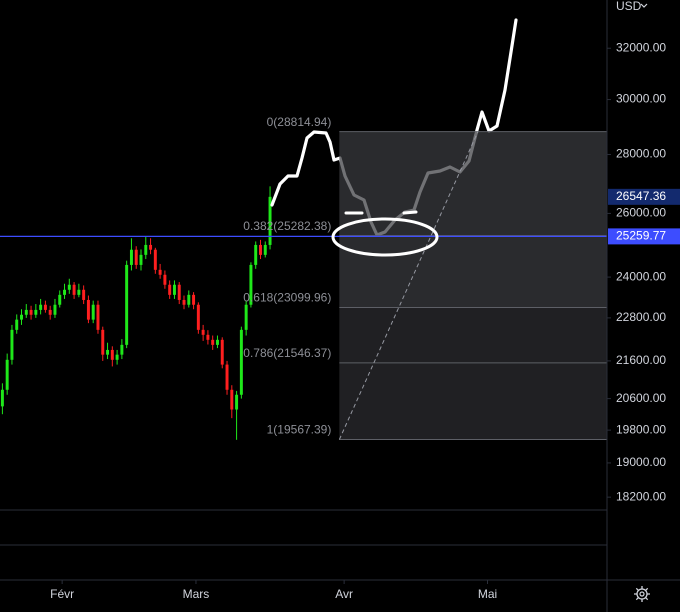  I want to click on y-tick-label: 32000.00, so click(641, 47).